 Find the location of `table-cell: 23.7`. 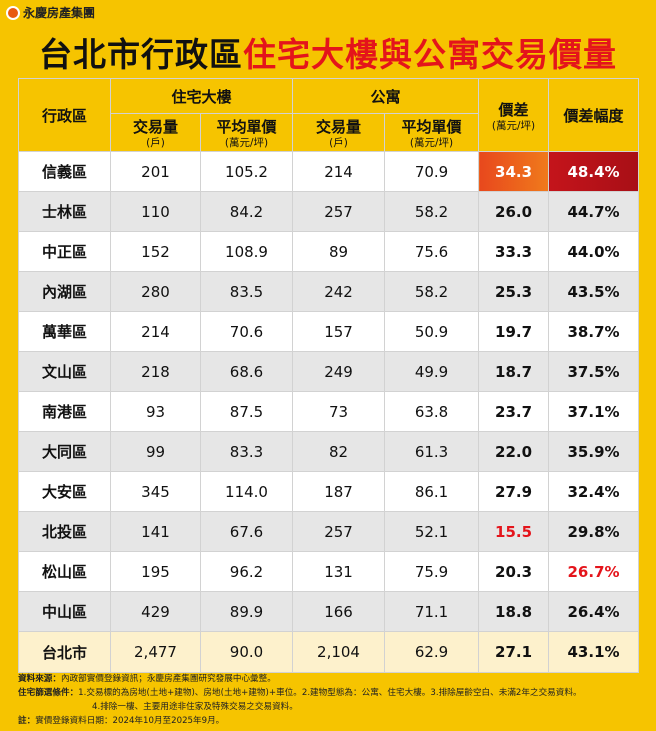

table-cell: 23.7 is located at coordinates (514, 411).